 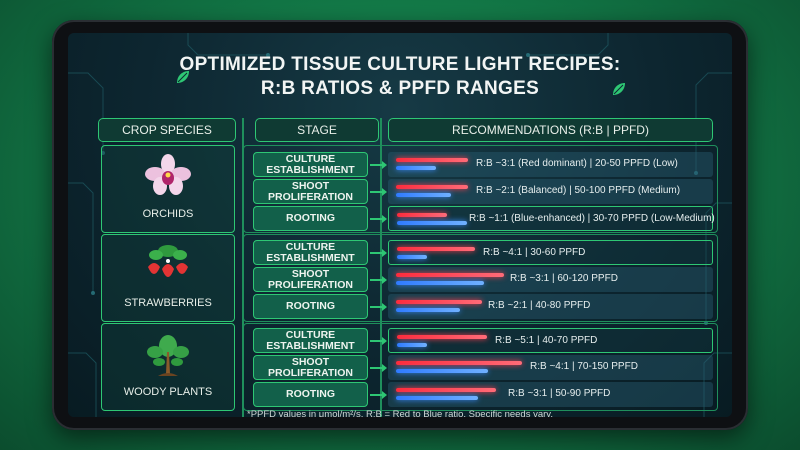 I want to click on strawberries-group-frame, so click(x=480, y=278).